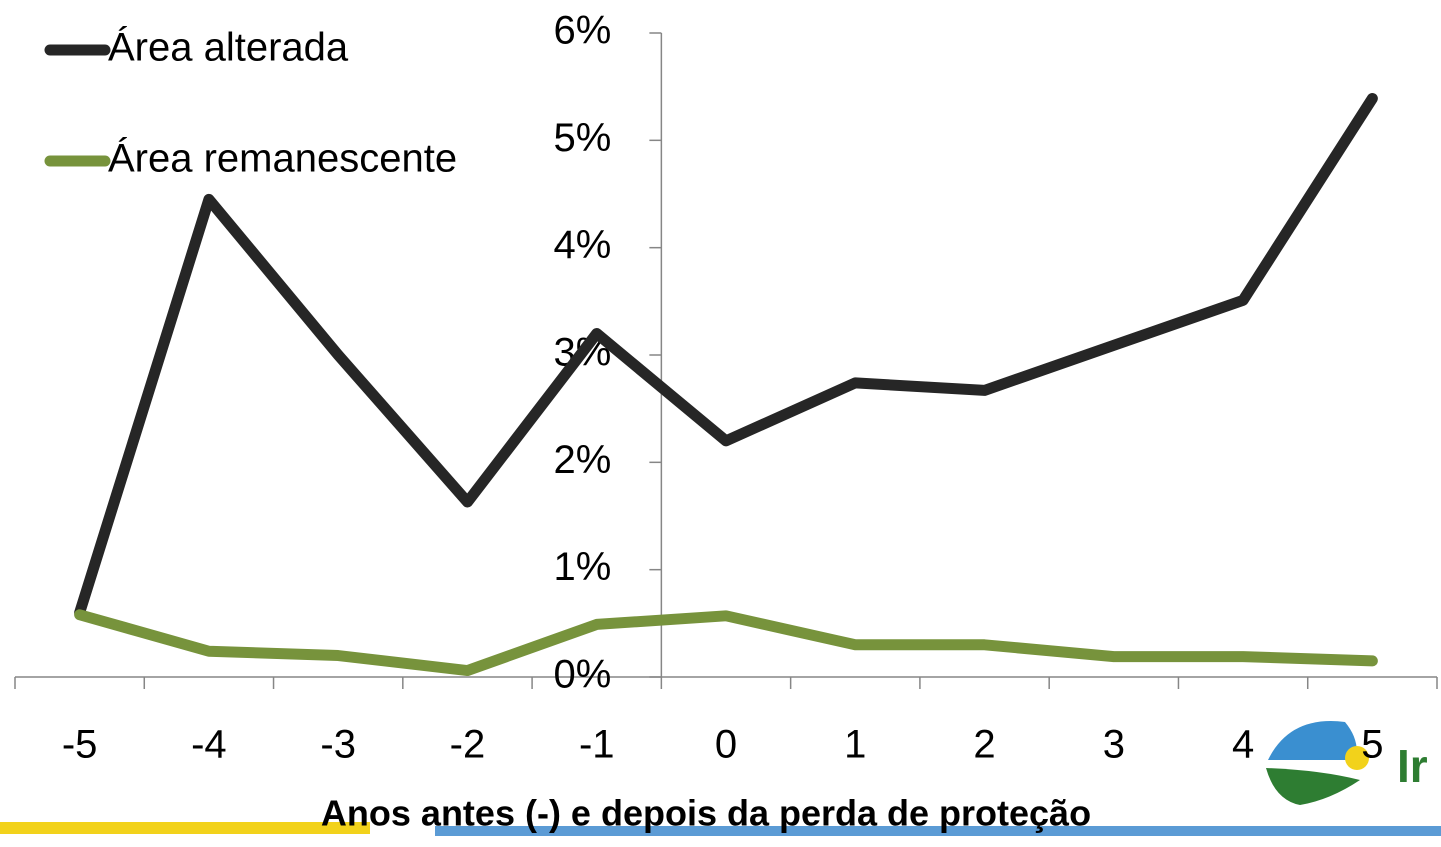 Image resolution: width=1441 pixels, height=847 pixels. What do you see at coordinates (583, 460) in the screenshot?
I see `y-tick-label: 2%` at bounding box center [583, 460].